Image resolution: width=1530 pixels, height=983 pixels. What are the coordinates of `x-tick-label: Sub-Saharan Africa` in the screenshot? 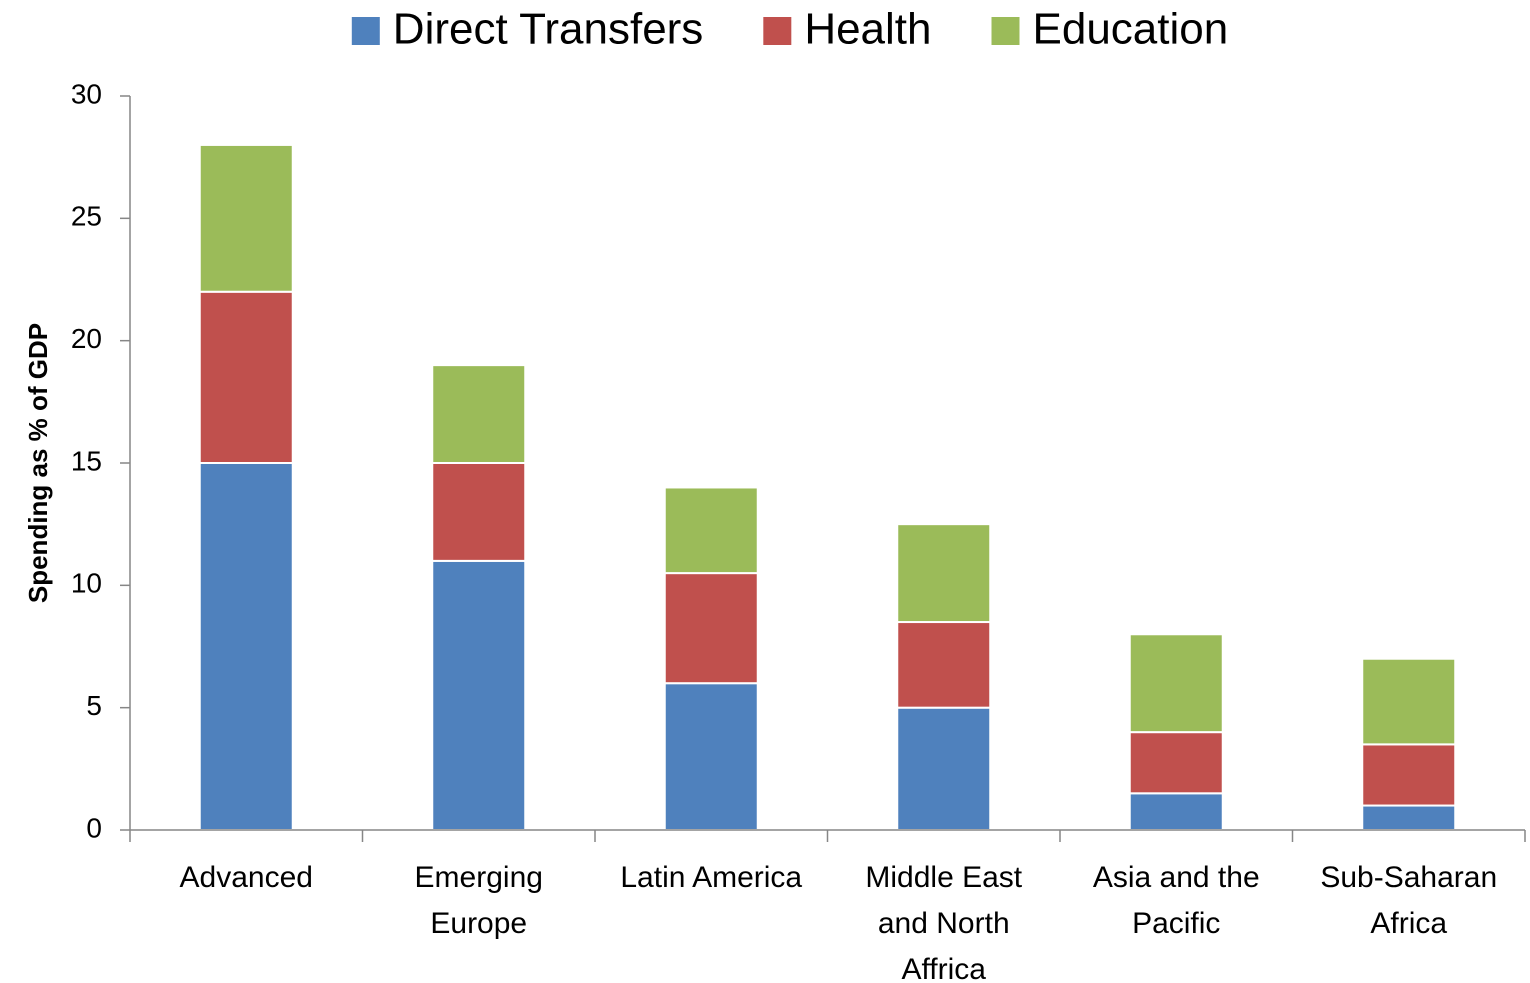 It's located at (1409, 900).